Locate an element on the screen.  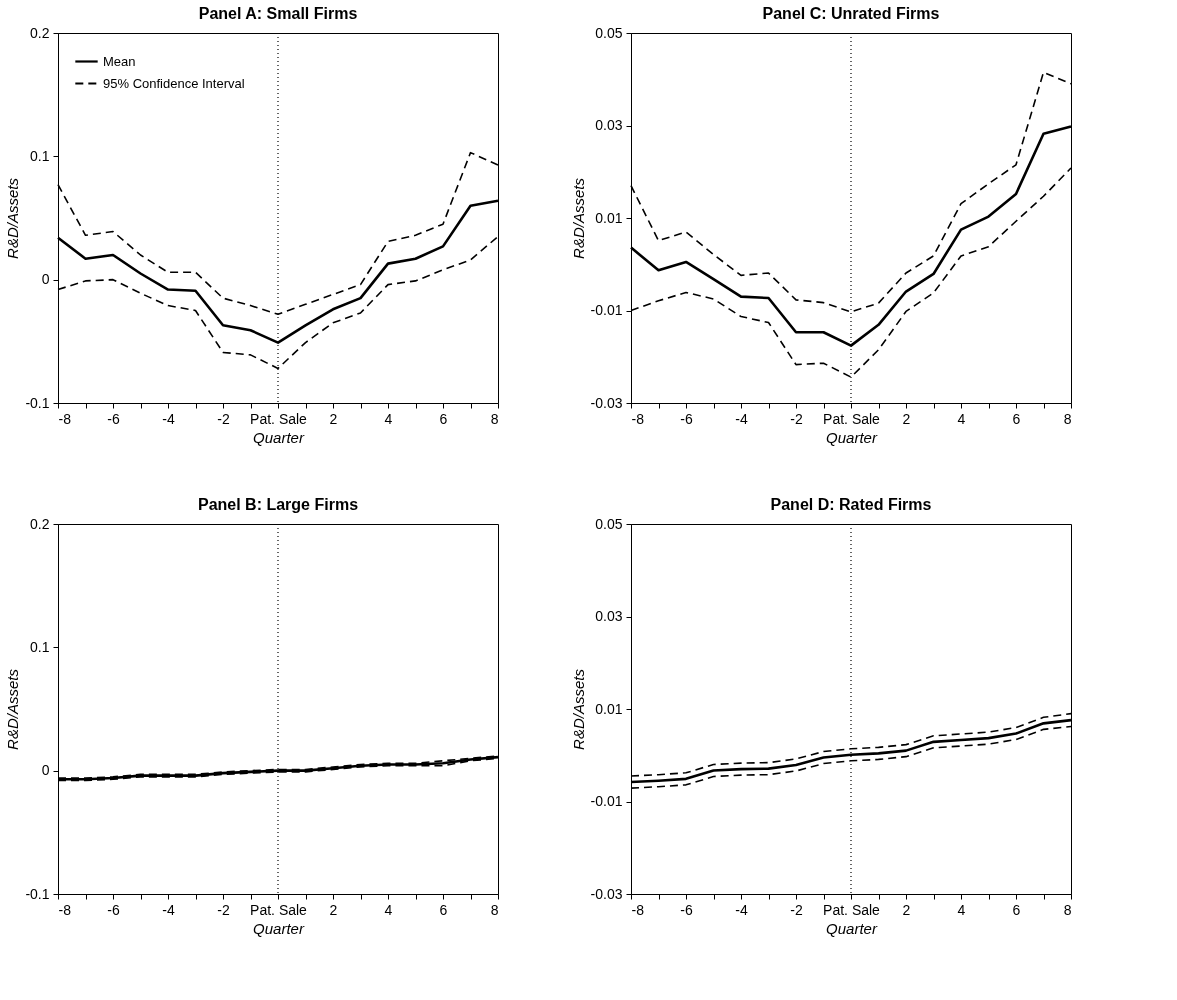
legend-label: Mean is located at coordinates (119, 61).